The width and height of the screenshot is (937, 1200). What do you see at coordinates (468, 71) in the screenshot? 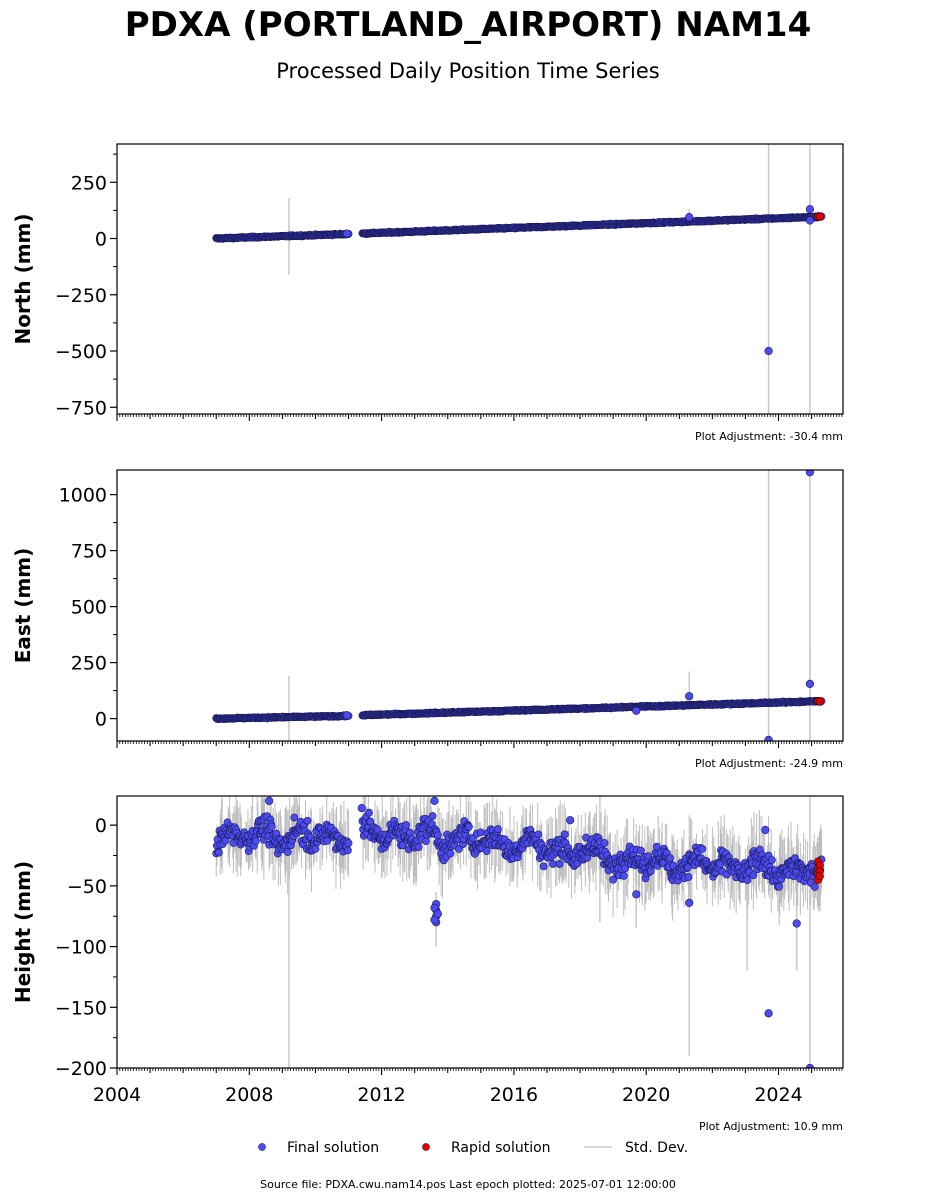
I see `chart-subtitle: Processed Daily Position Time Series` at bounding box center [468, 71].